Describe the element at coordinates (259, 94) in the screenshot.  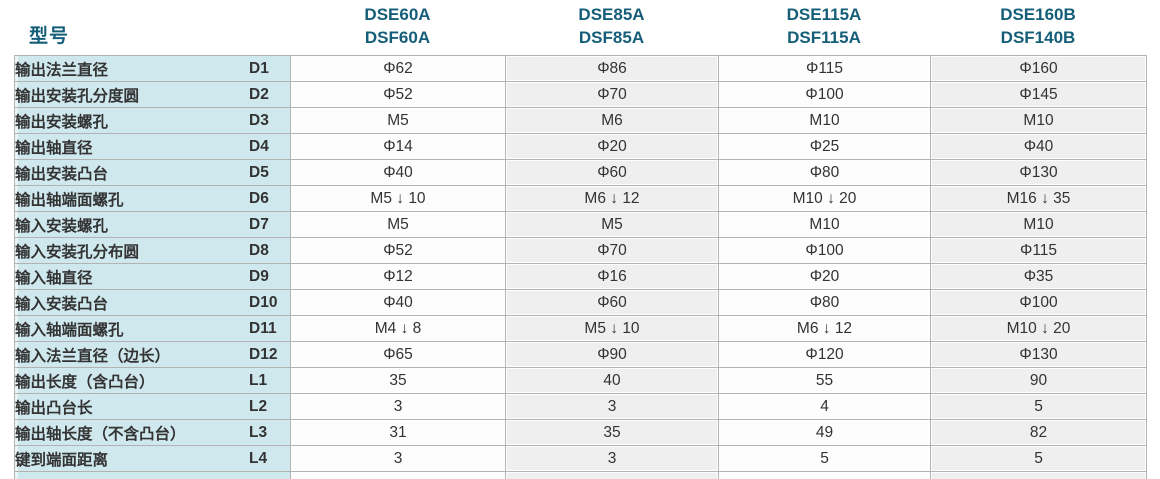
I see `row-code: D2` at that location.